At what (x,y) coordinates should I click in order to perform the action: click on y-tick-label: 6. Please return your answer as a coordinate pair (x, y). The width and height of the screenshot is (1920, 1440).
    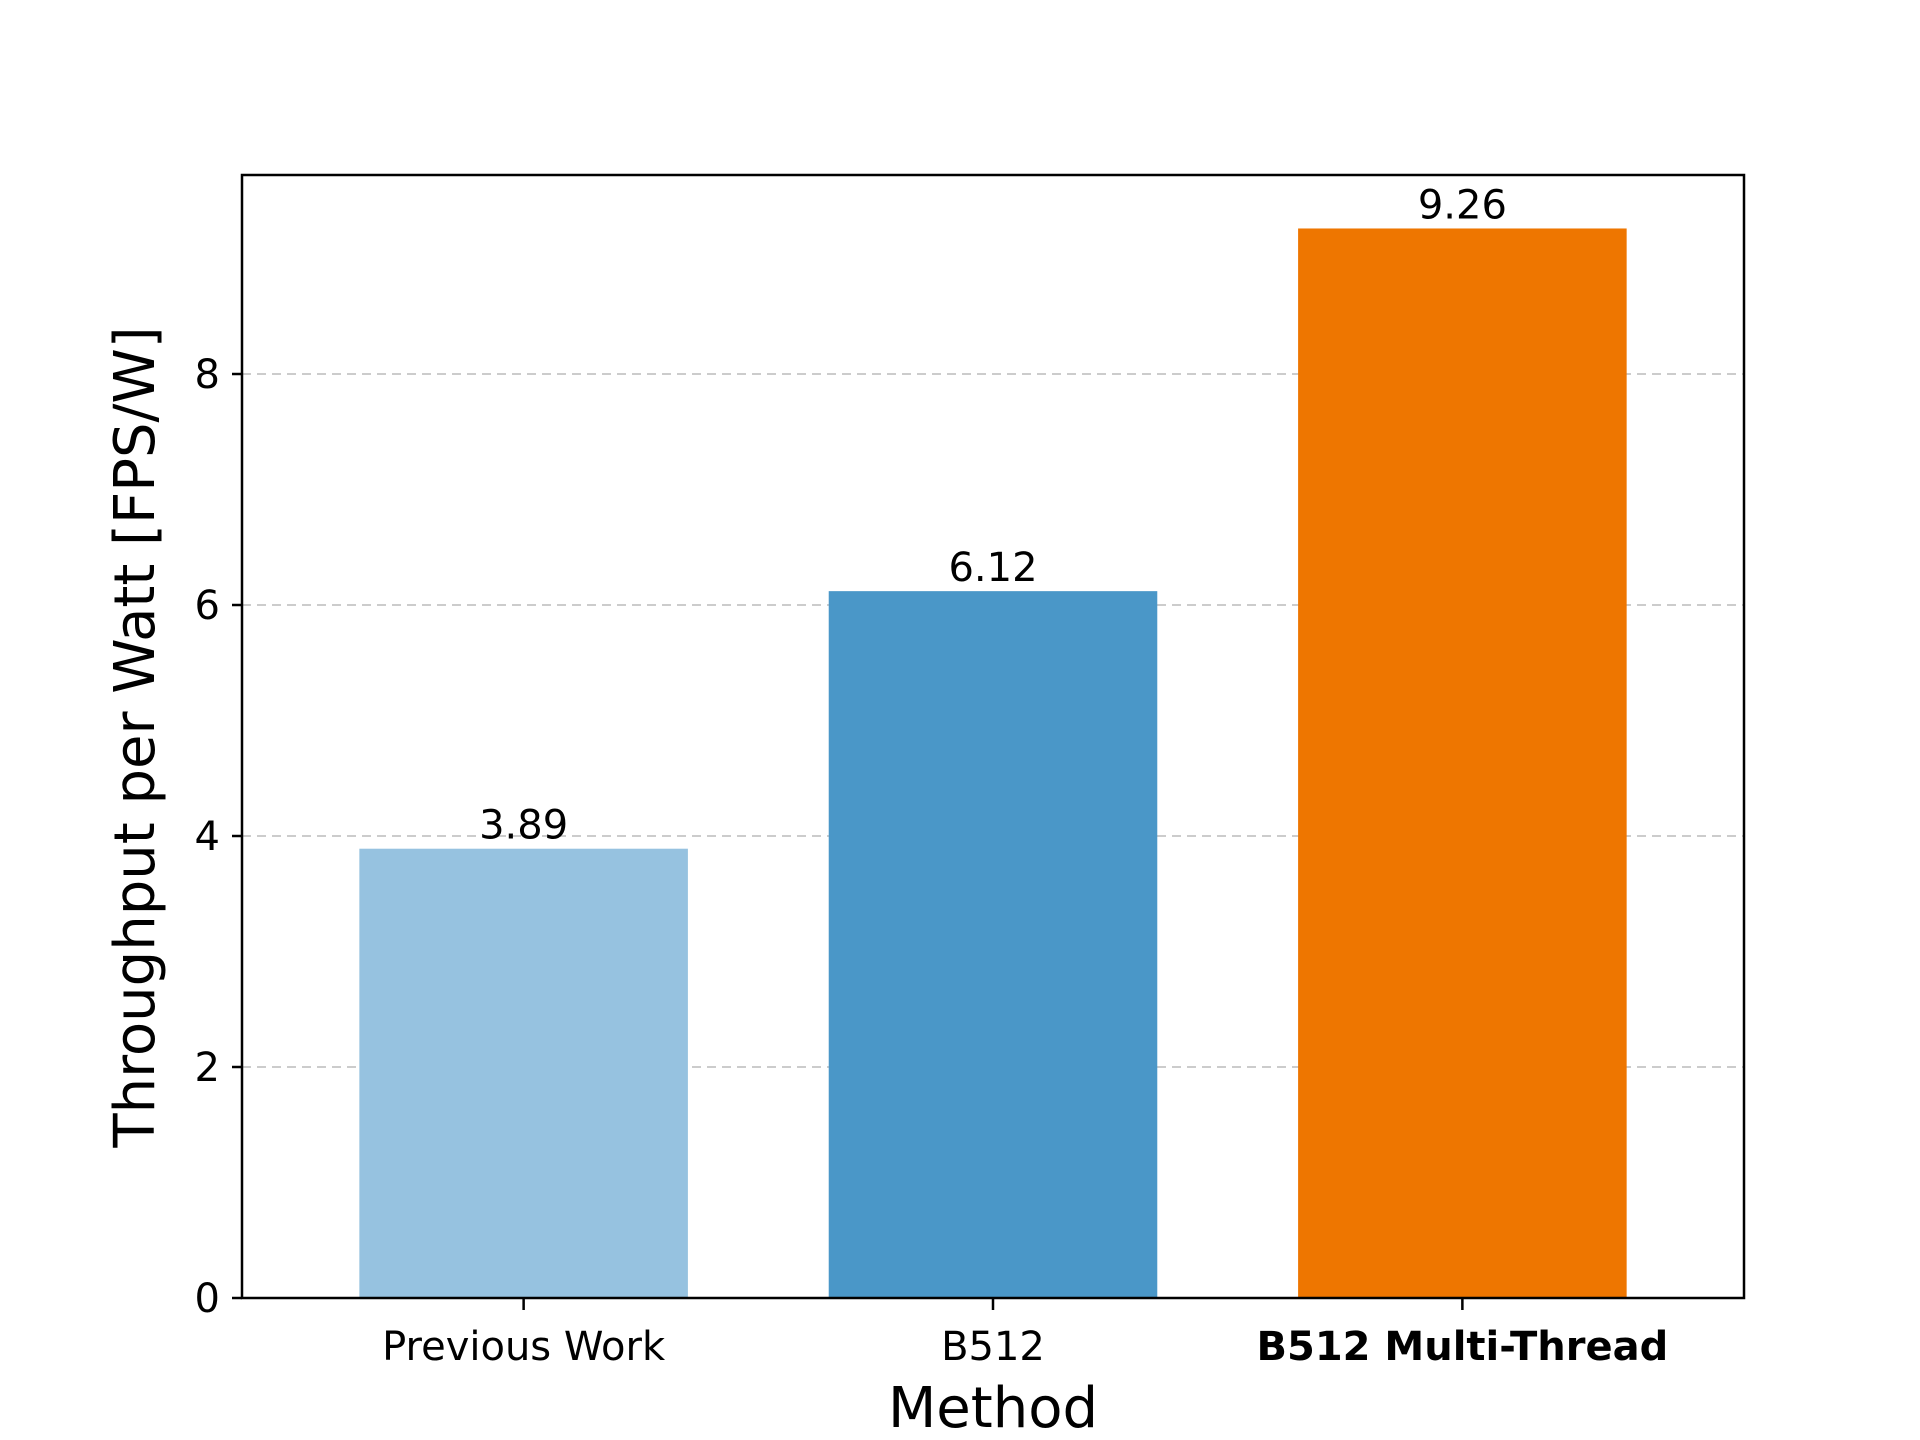
    Looking at the image, I should click on (207, 606).